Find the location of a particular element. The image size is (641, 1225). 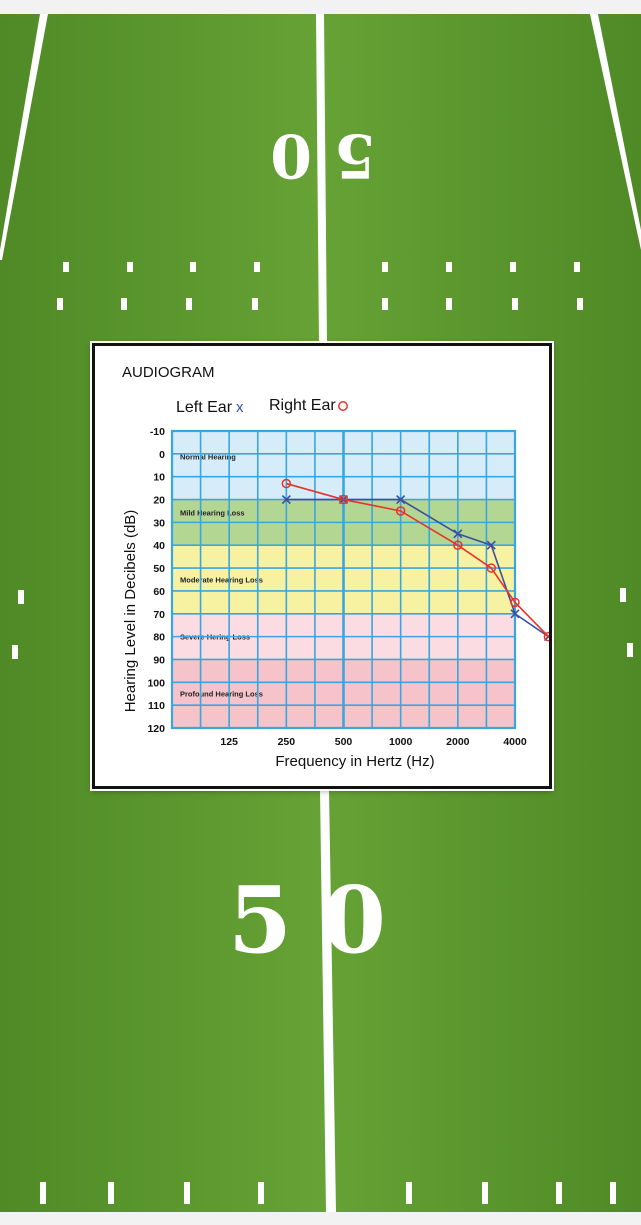

x-axis-label: Frequency in Hertz (Hz) is located at coordinates (354, 761).